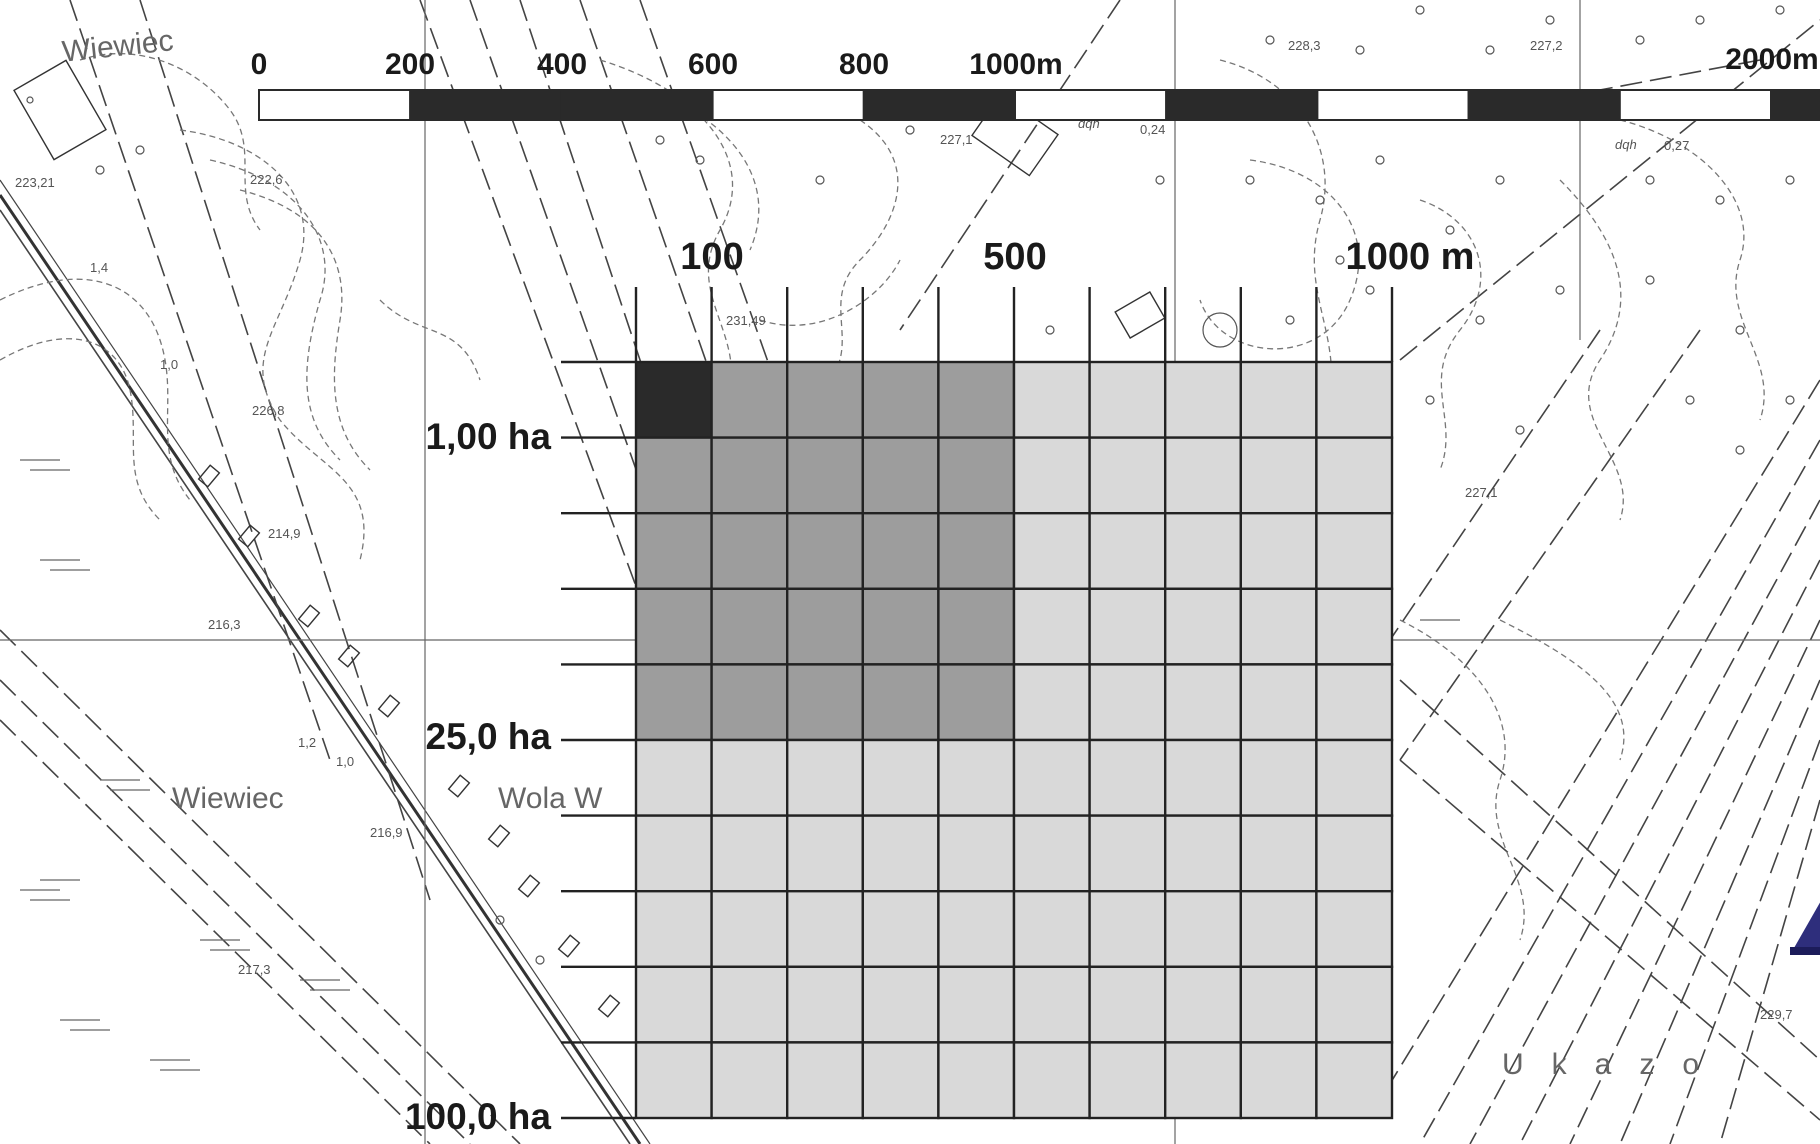 Image resolution: width=1820 pixels, height=1144 pixels. What do you see at coordinates (410, 64) in the screenshot?
I see `scale-label: 200` at bounding box center [410, 64].